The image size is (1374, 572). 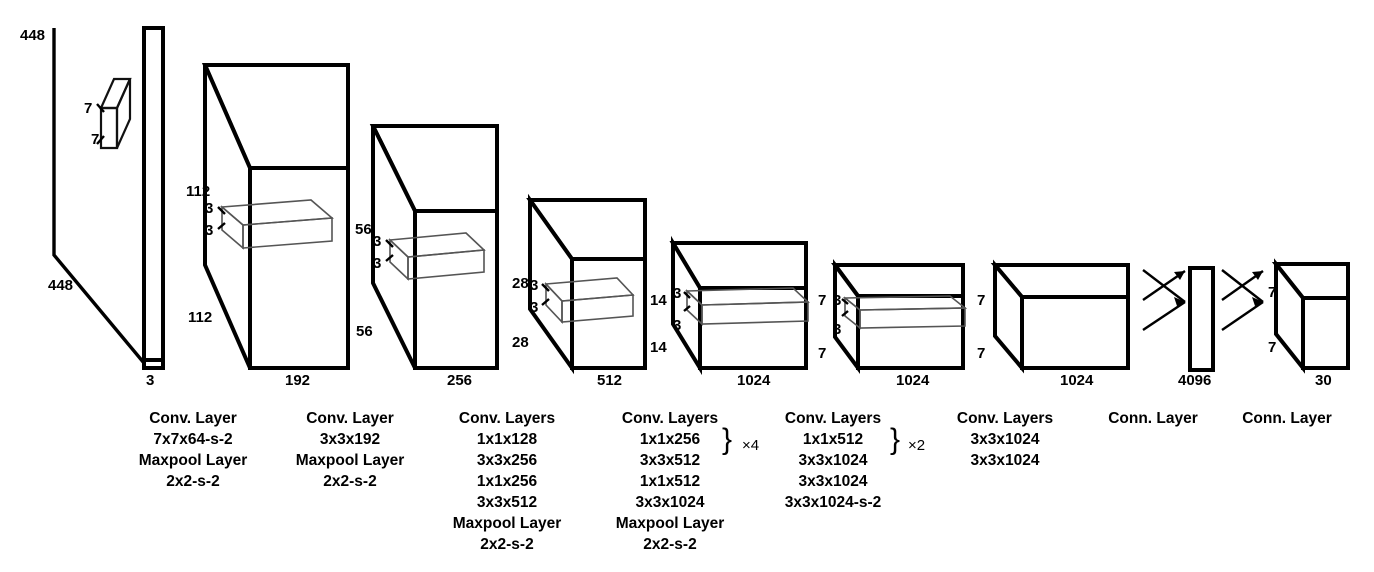 I want to click on kernel-input-label-w: 7, so click(x=95, y=139).